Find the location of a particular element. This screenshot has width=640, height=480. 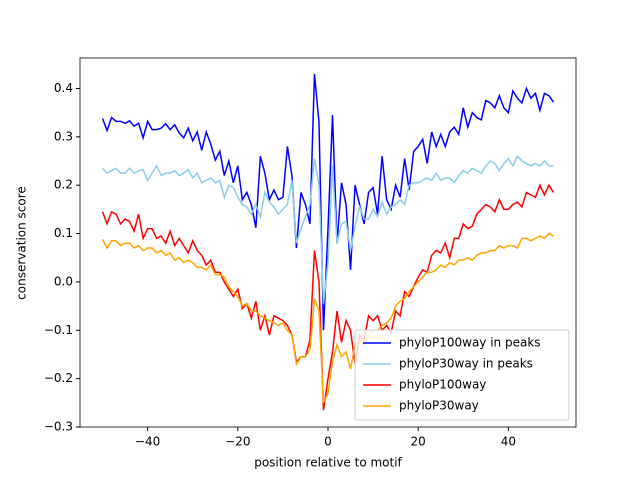

legend-label: phyloP100way in peaks is located at coordinates (470, 343).